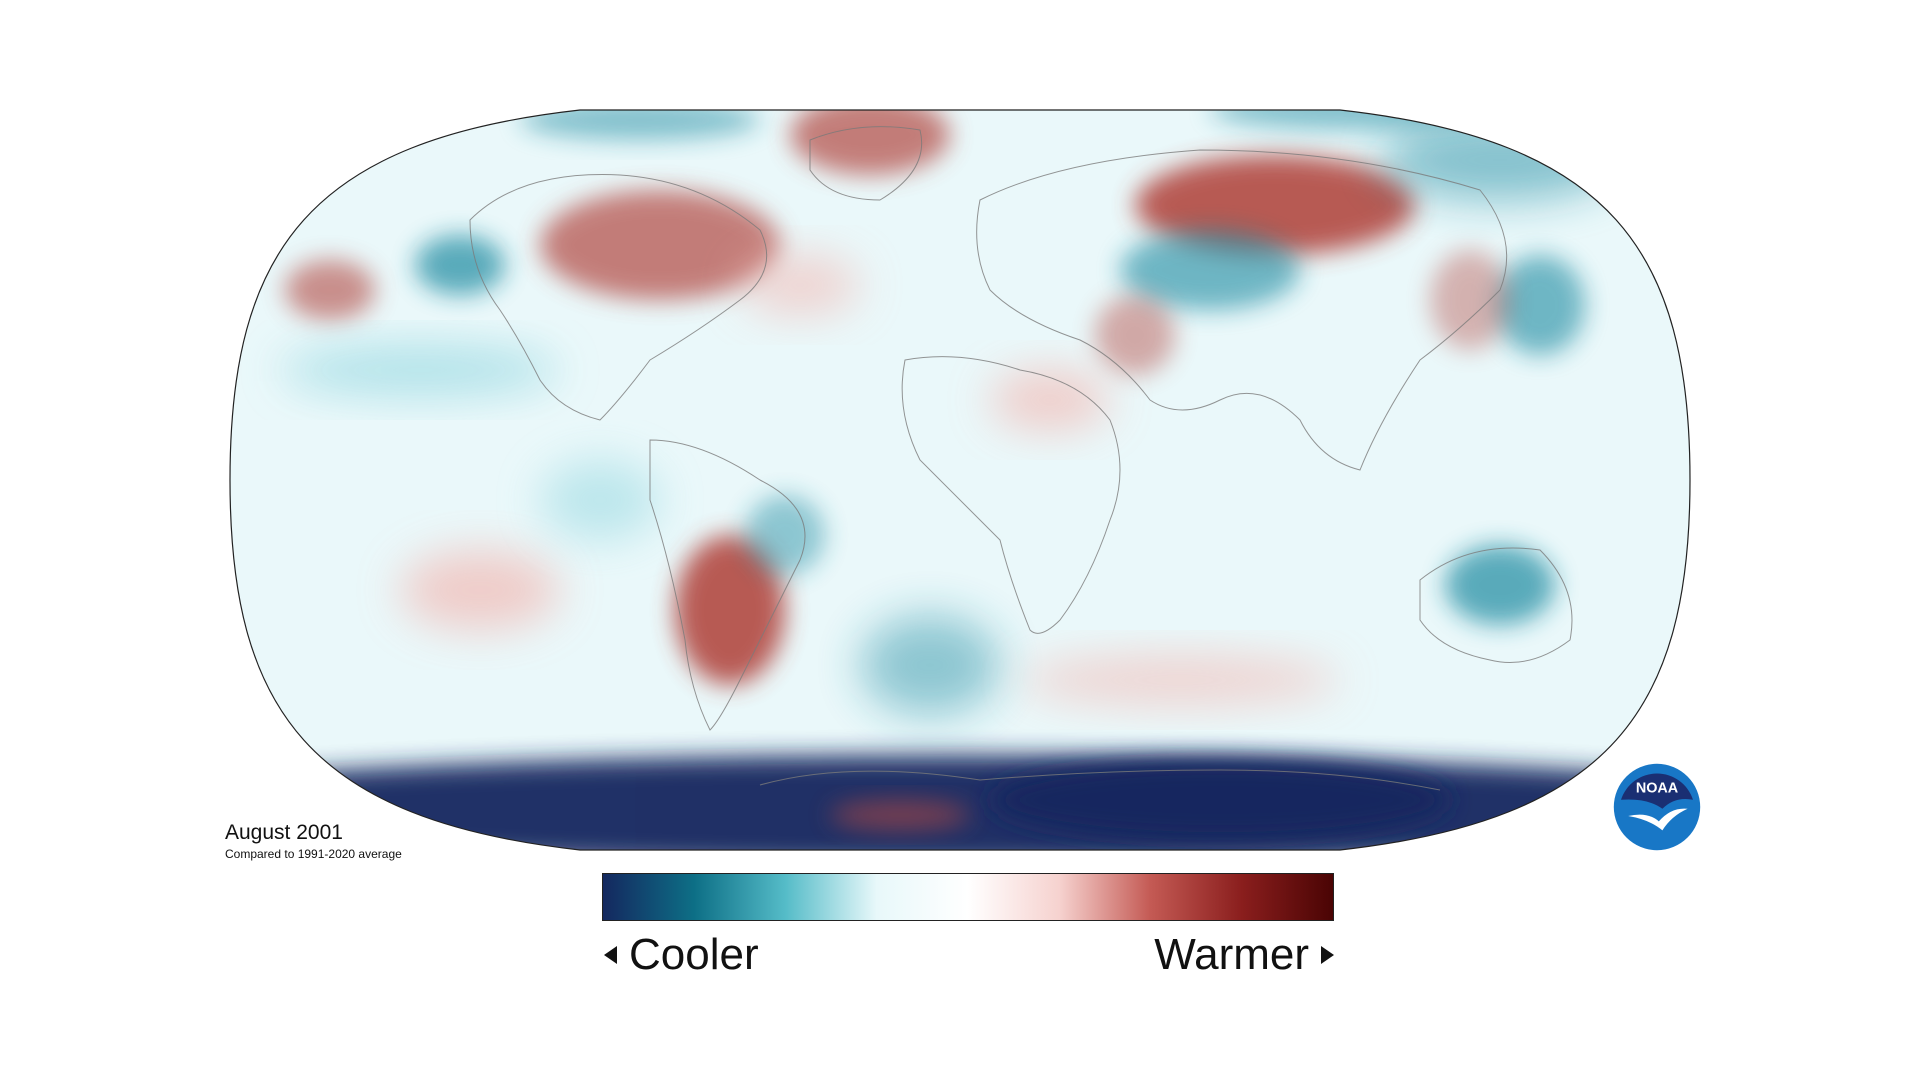 Image resolution: width=1920 pixels, height=1080 pixels. I want to click on legend-cooler: Cooler, so click(681, 955).